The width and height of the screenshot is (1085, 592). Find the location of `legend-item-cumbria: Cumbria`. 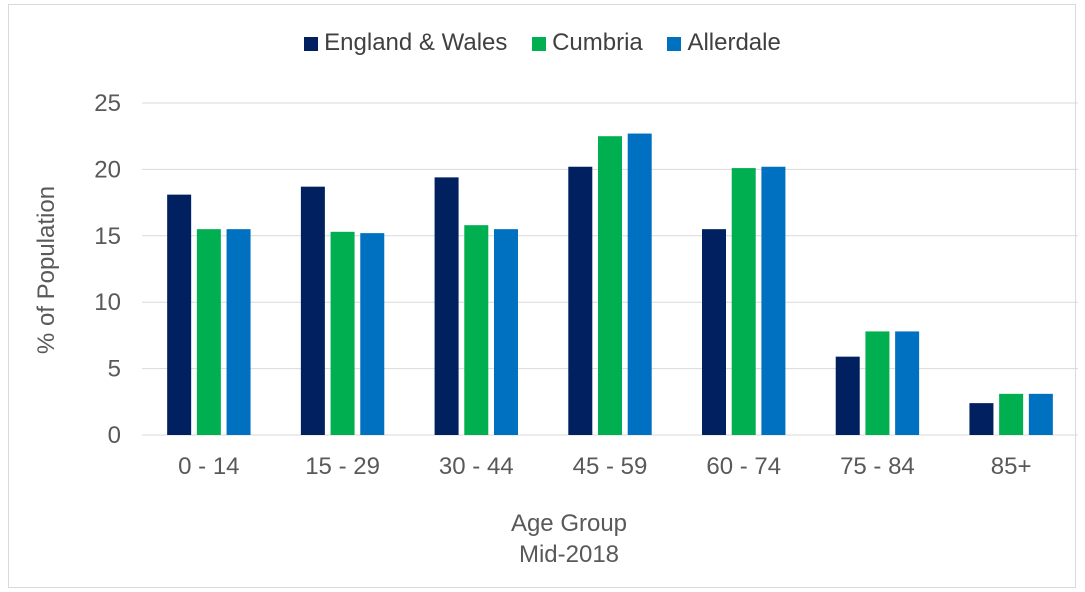

legend-item-cumbria: Cumbria is located at coordinates (587, 43).